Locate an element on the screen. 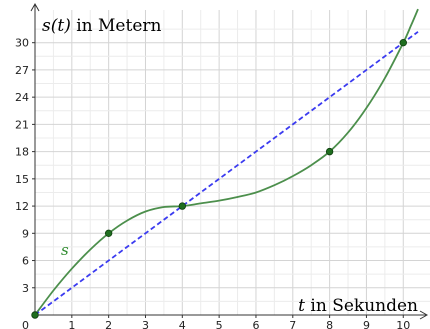 Image resolution: width=430 pixels, height=329 pixels. x-tick-label: 4 is located at coordinates (182, 324).